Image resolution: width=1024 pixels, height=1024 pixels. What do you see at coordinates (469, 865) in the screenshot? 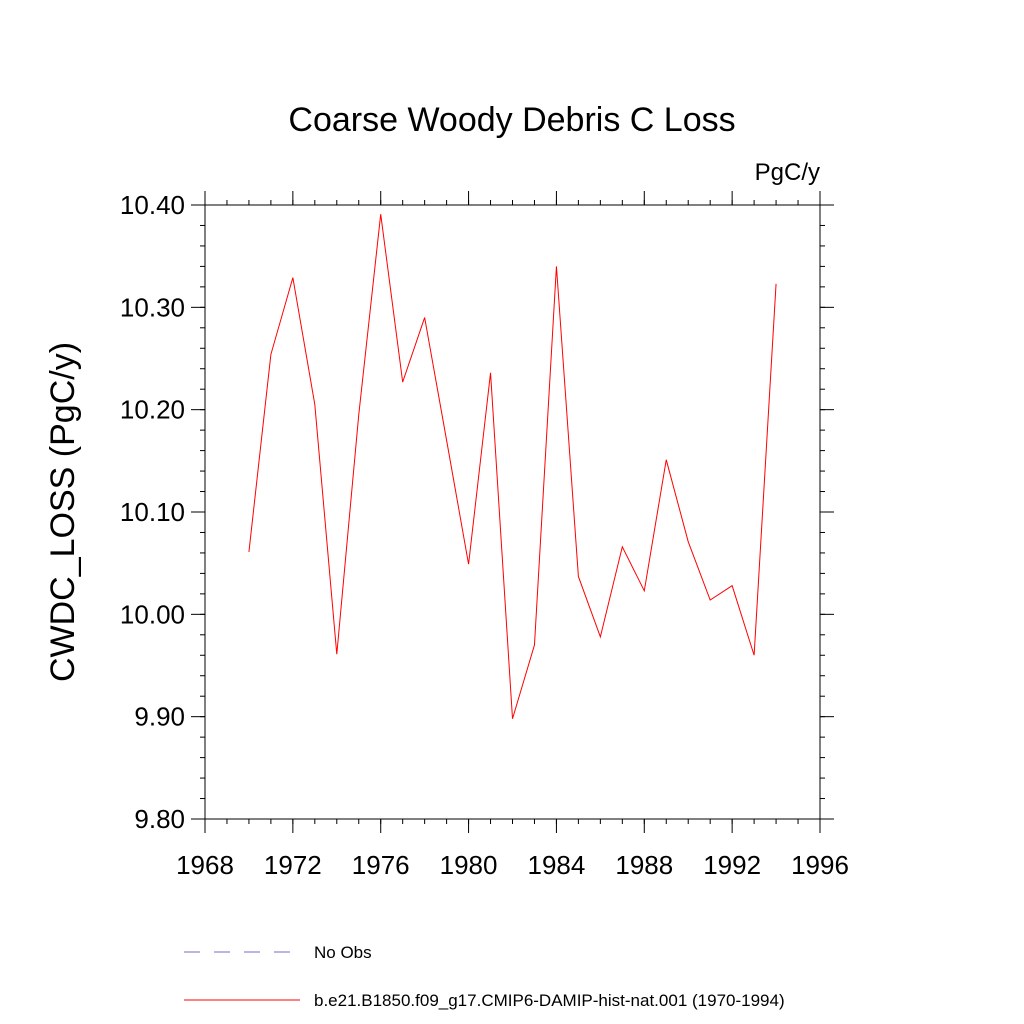
I see `x-tick-label: 1980` at bounding box center [469, 865].